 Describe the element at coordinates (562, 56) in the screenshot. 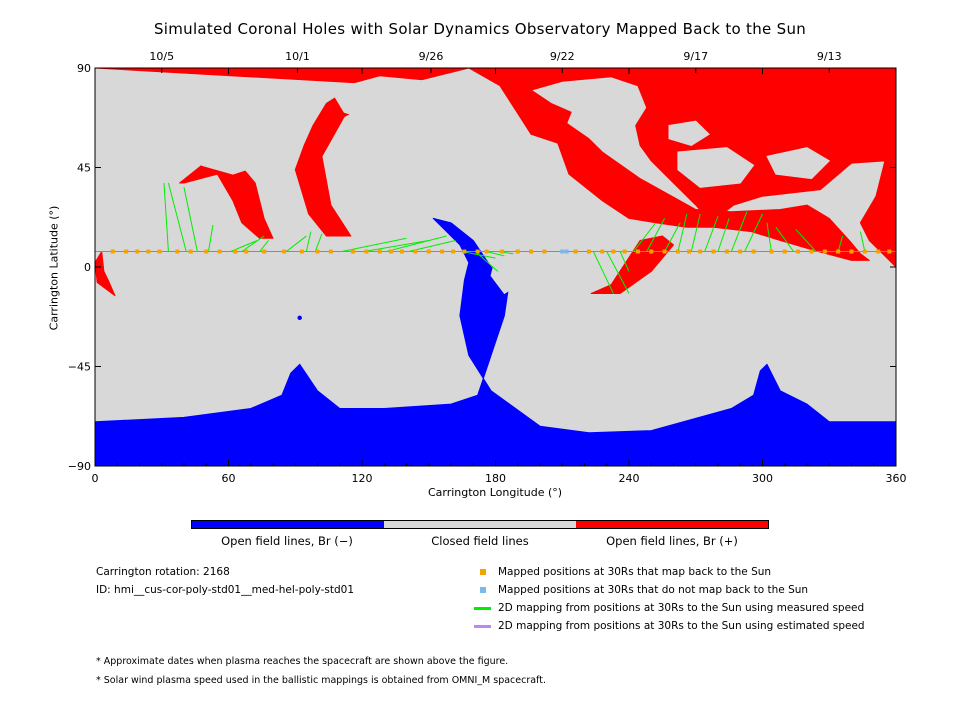

I see `date-label-3: 9/22` at that location.